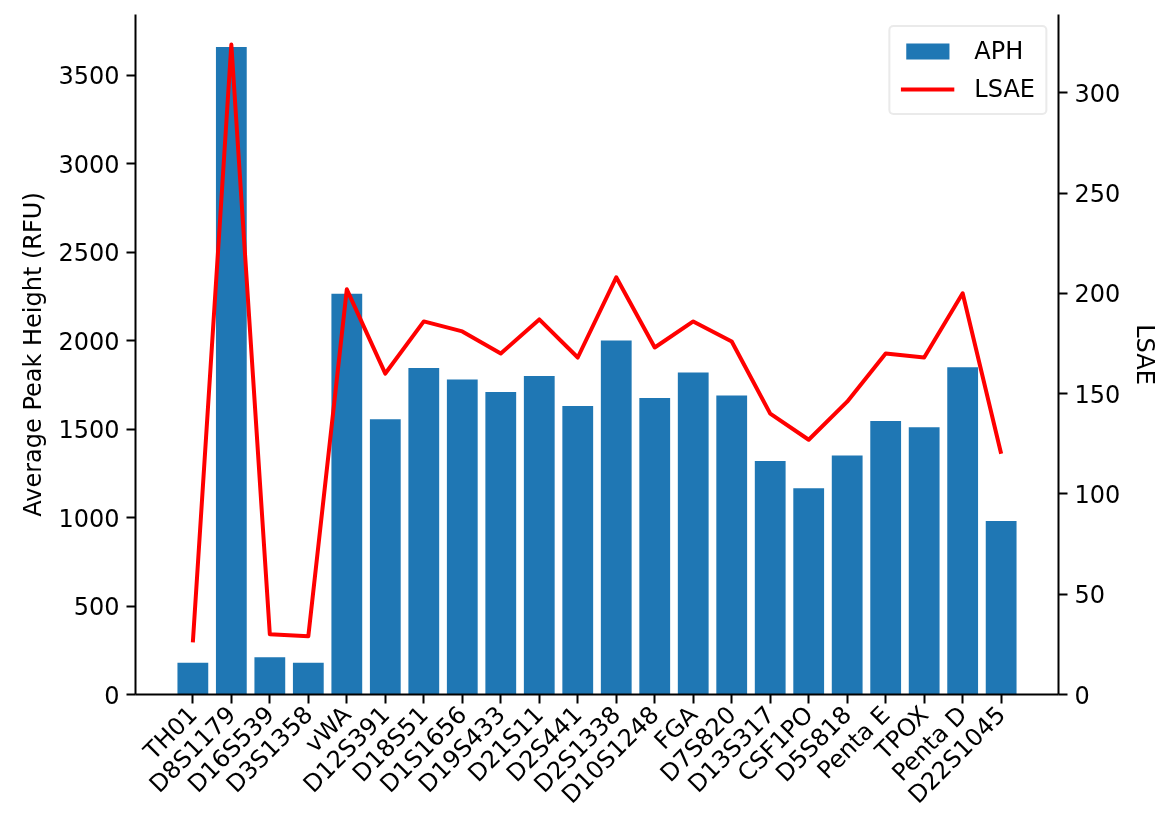 Image resolution: width=1166 pixels, height=821 pixels. What do you see at coordinates (96, 607) in the screenshot?
I see `y-tick-label: 500` at bounding box center [96, 607].